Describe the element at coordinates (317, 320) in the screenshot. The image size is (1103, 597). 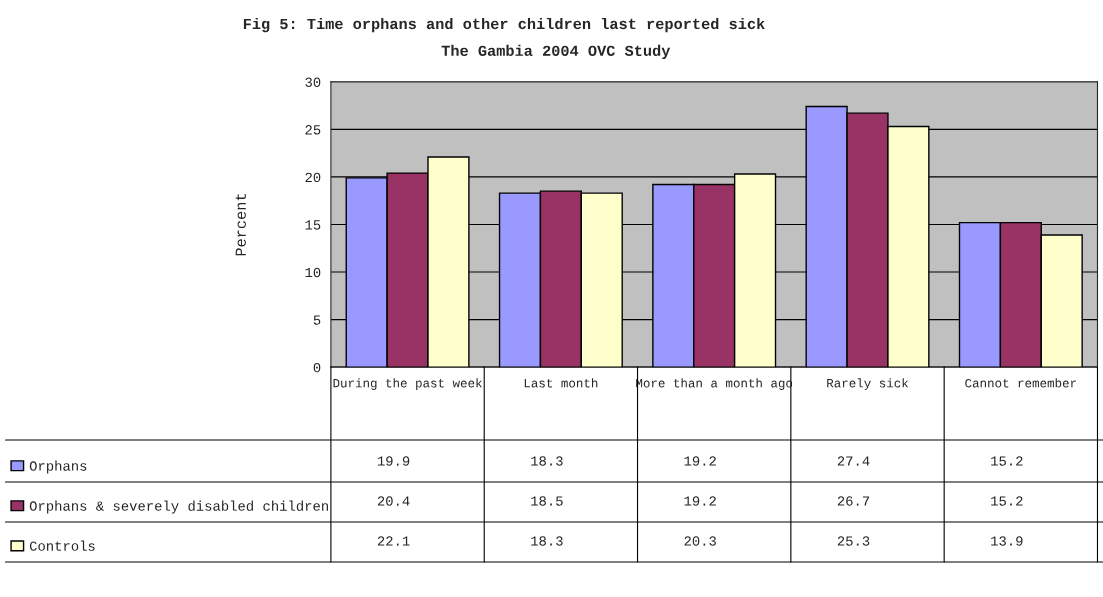
I see `y-tick-label: 5` at that location.